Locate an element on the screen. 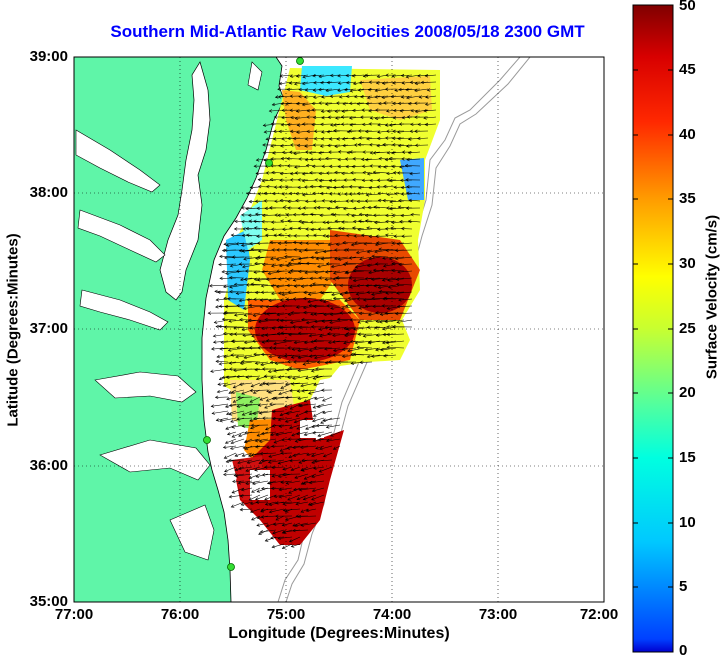 This screenshot has height=659, width=724. x-tick-label: 76:00 is located at coordinates (180, 614).